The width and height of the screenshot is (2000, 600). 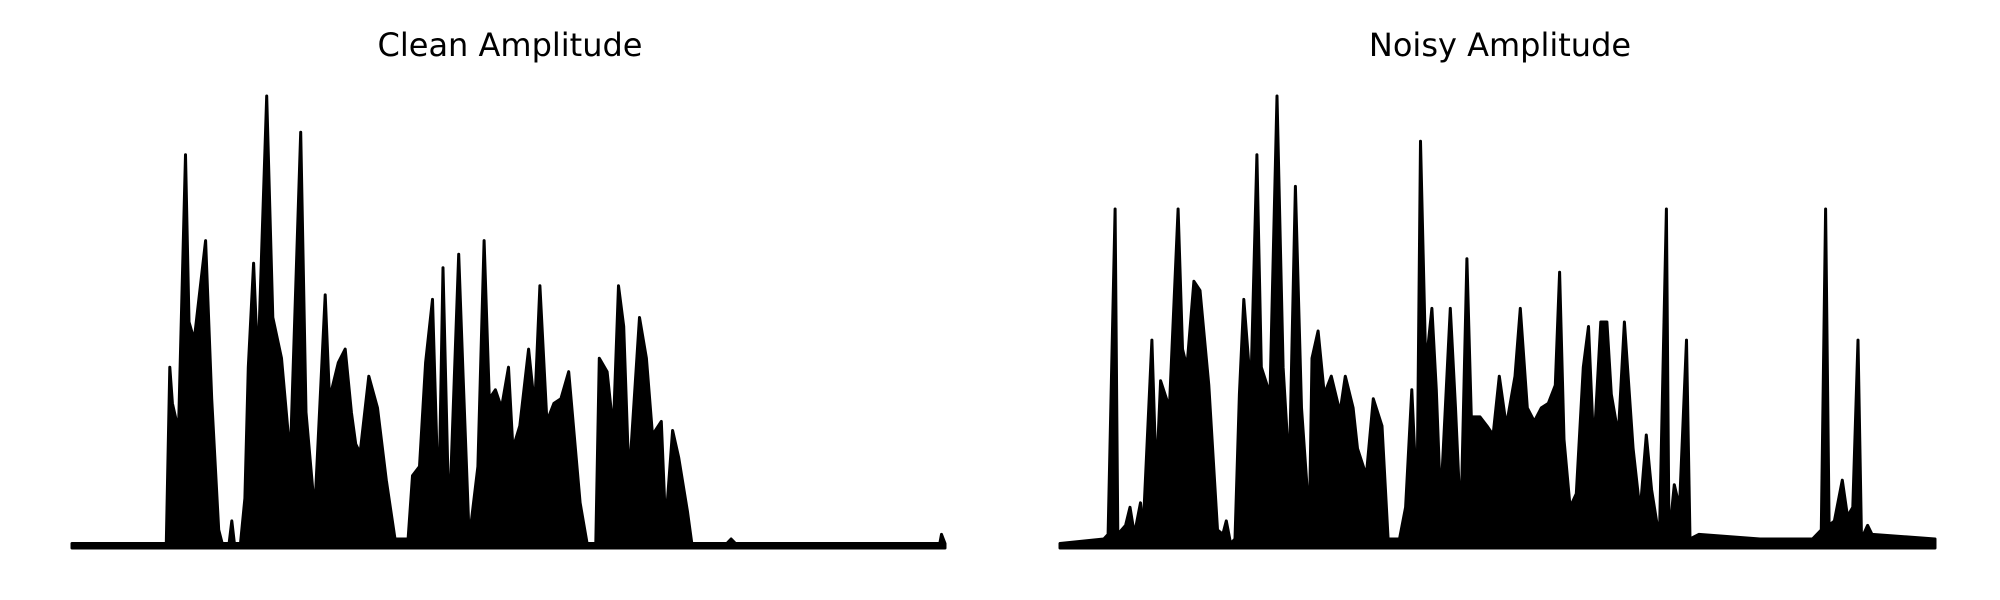 What do you see at coordinates (1500, 45) in the screenshot?
I see `chart-title-noisy: Noisy Amplitude` at bounding box center [1500, 45].